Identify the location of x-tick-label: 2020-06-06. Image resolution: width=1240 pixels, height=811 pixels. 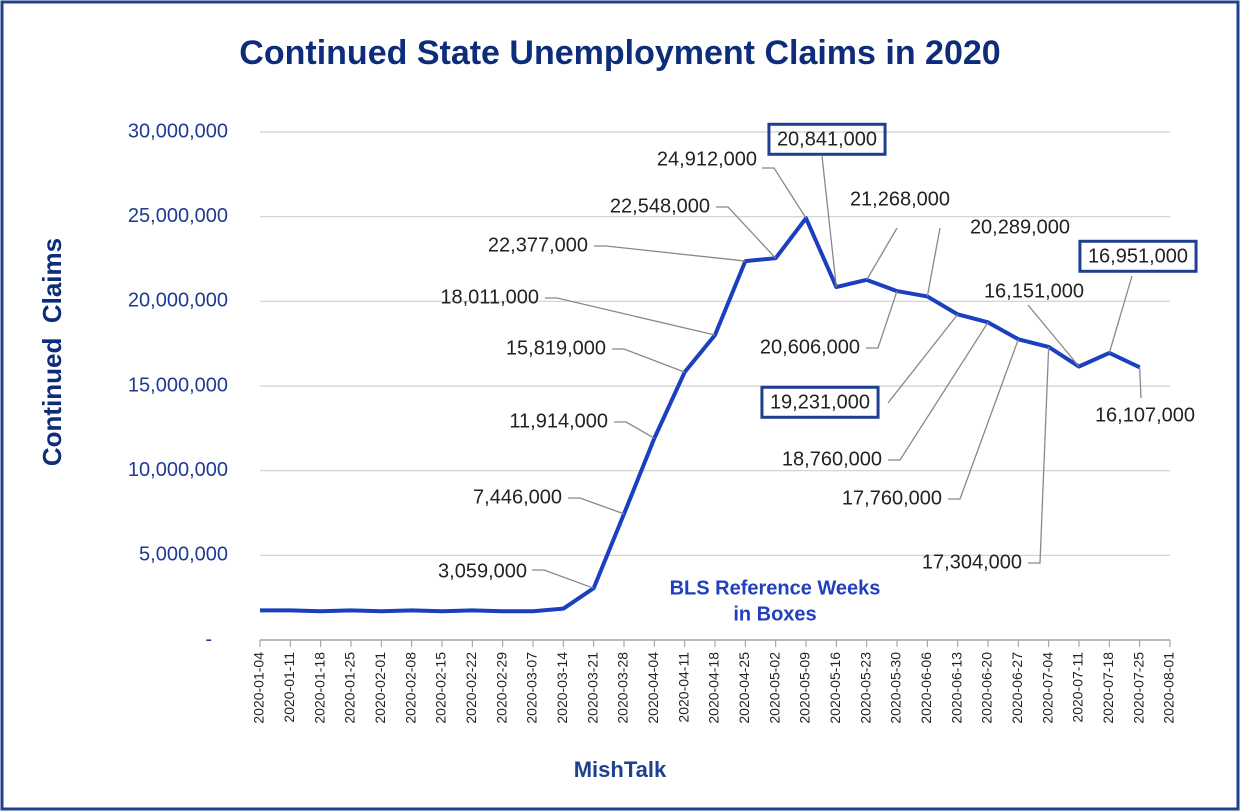
(926, 688).